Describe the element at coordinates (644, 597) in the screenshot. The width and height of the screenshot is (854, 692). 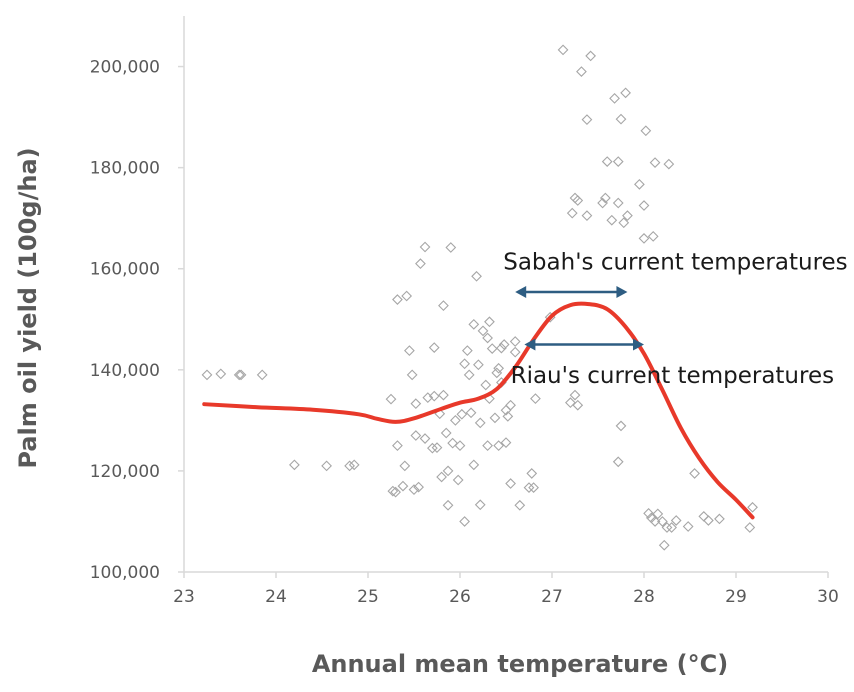
I see `x-tick-label: 28` at that location.